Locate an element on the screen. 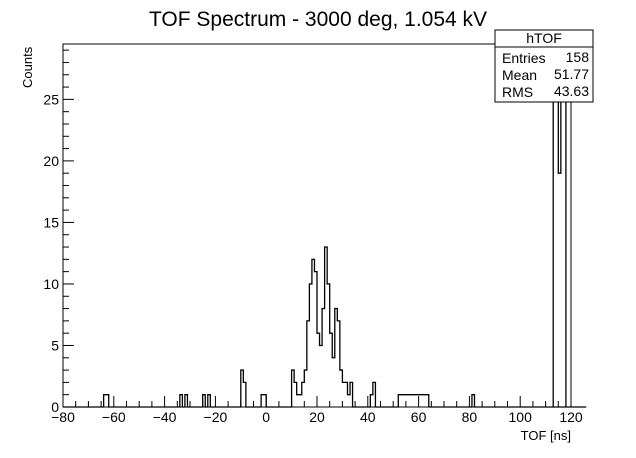 This screenshot has width=636, height=458. y-axis-title: Counts is located at coordinates (27, 67).